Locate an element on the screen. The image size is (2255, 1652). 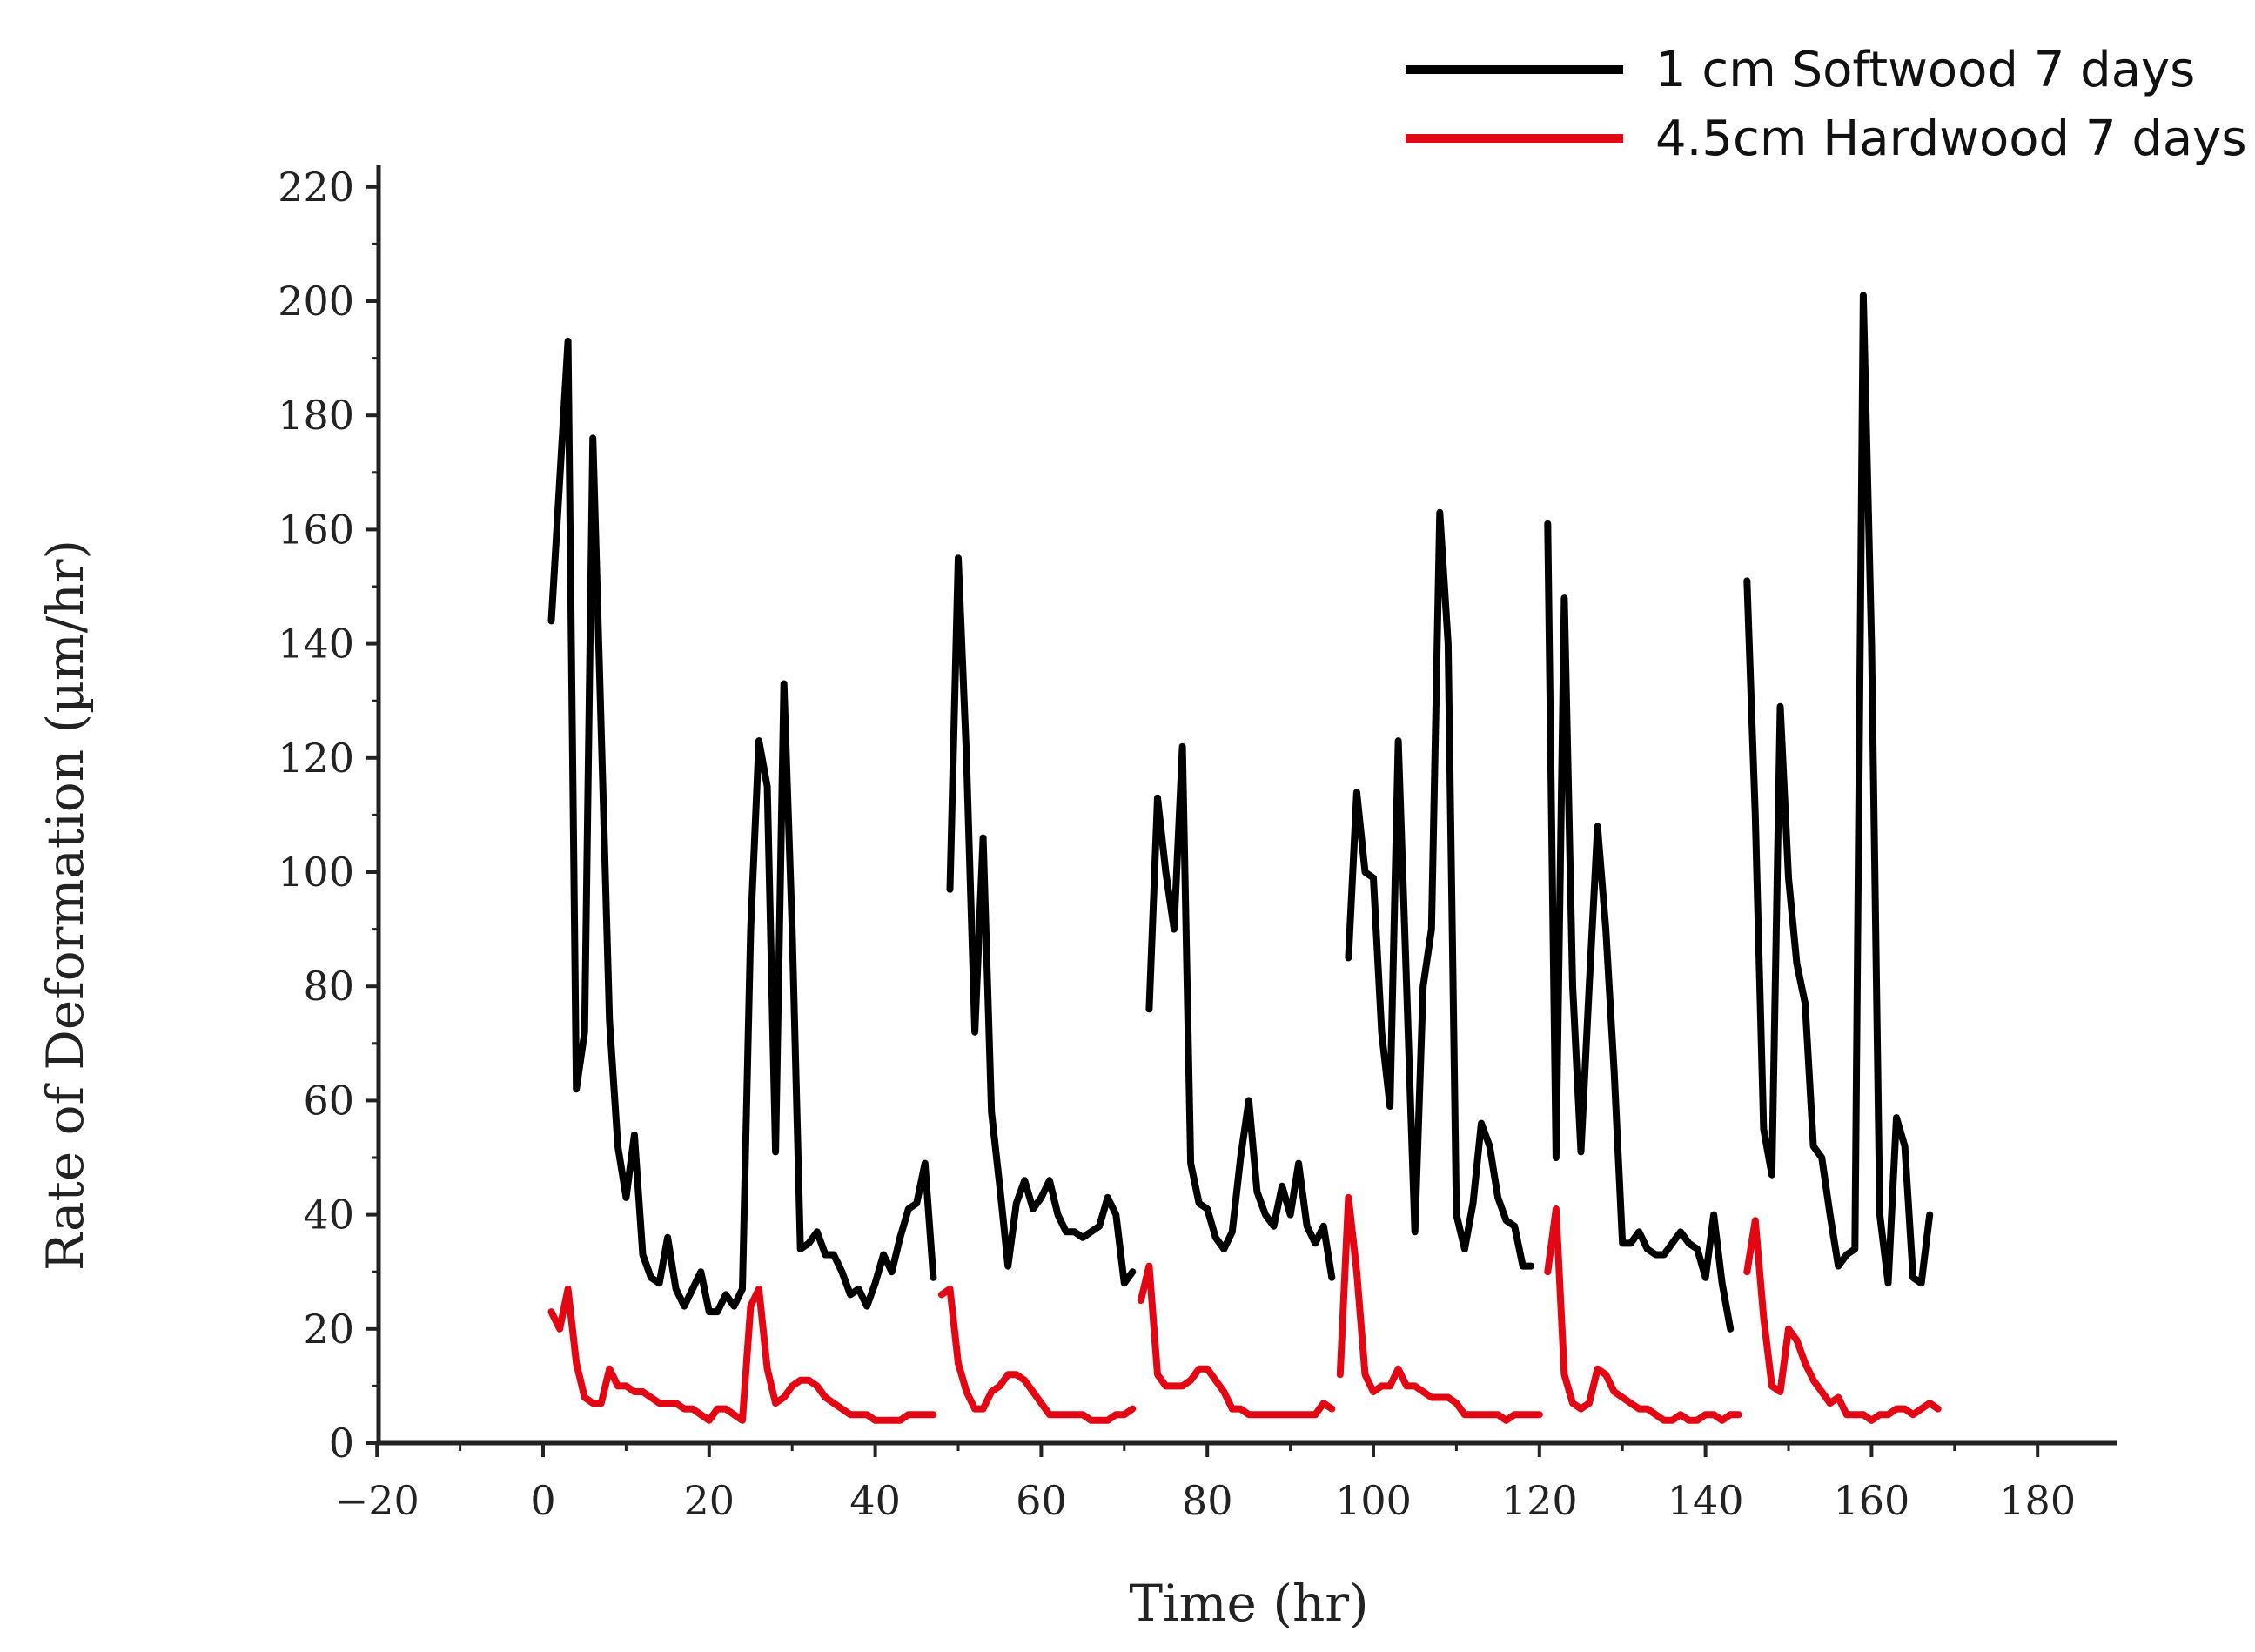
y-tick-label: 120 is located at coordinates (316, 759).